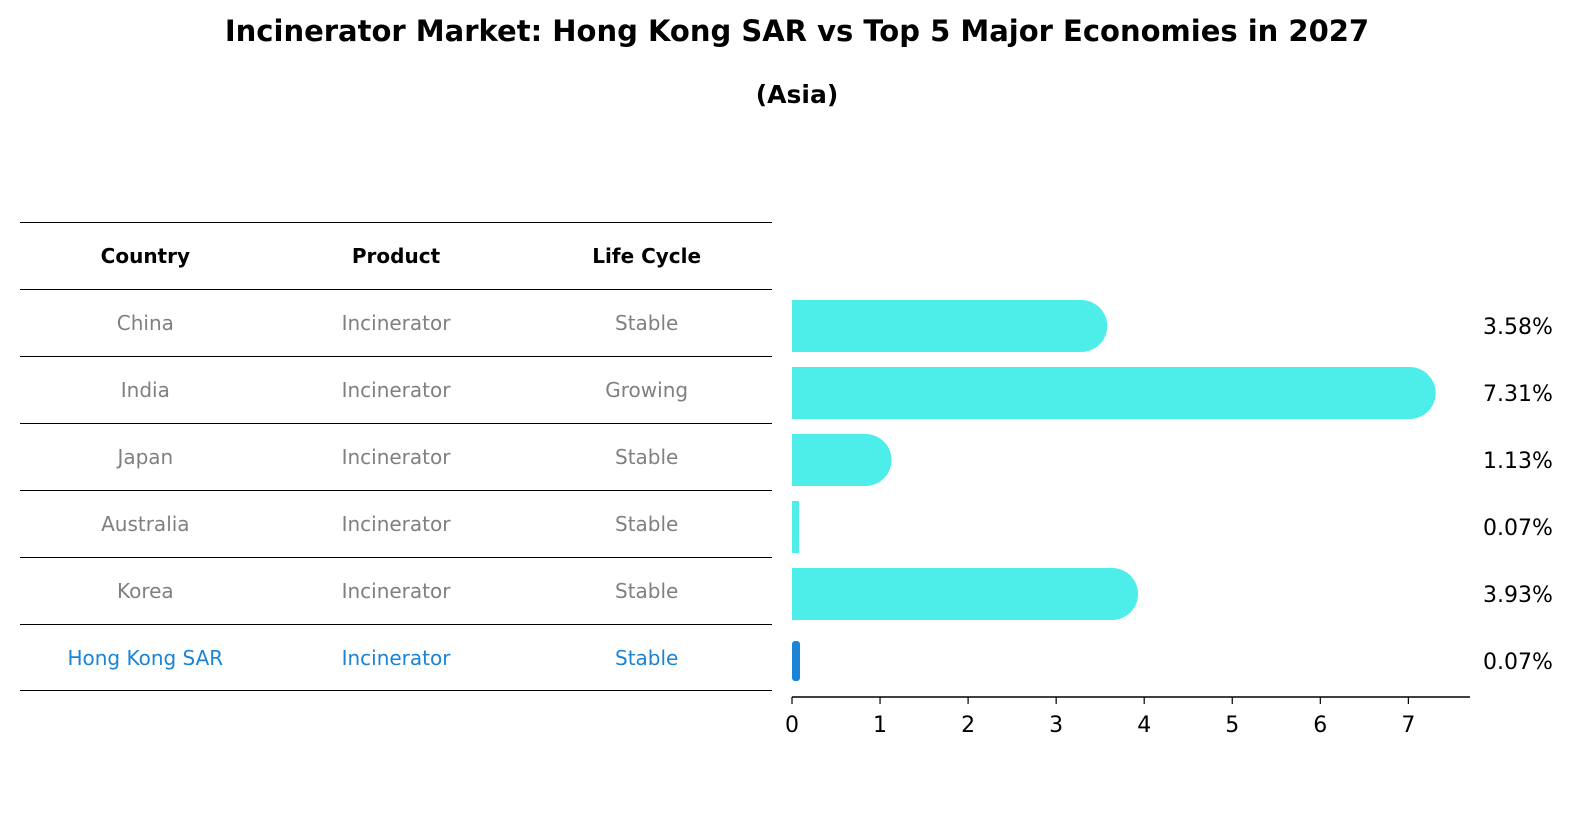 This screenshot has width=1594, height=823. What do you see at coordinates (1518, 461) in the screenshot?
I see `value-label: 1.13%` at bounding box center [1518, 461].